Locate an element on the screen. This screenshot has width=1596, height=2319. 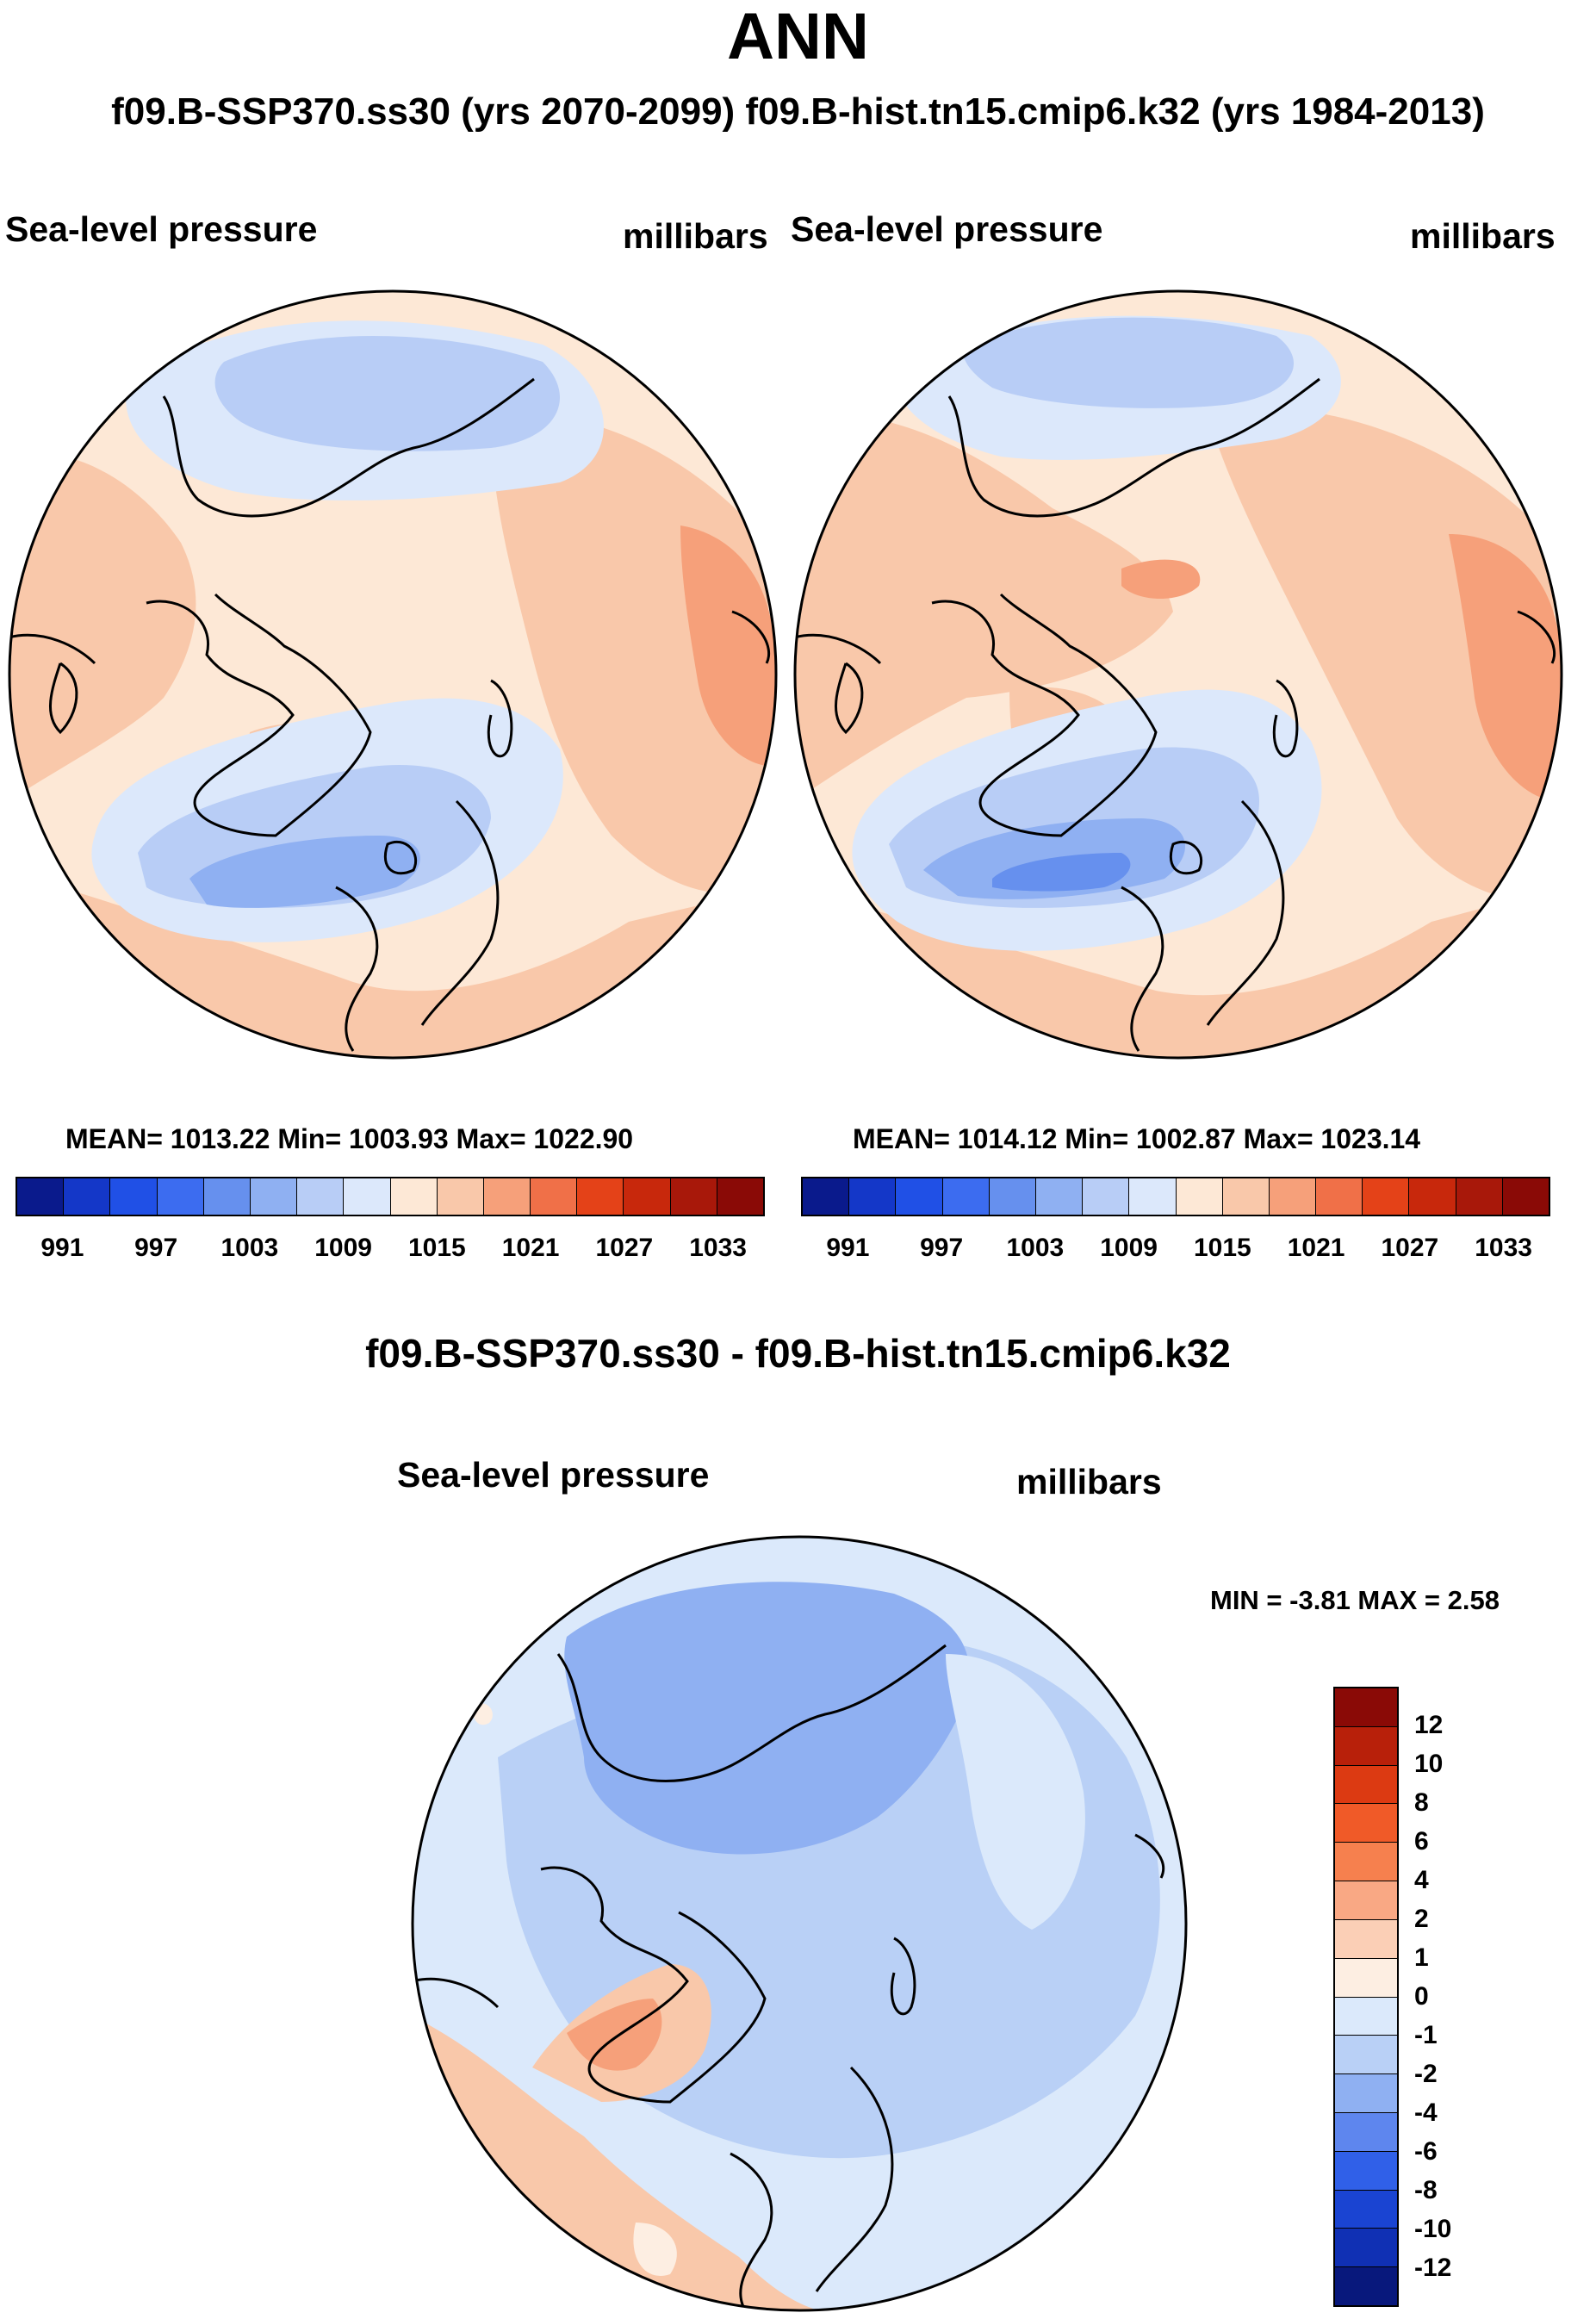
diff-units-label: millibars is located at coordinates (1089, 1482).